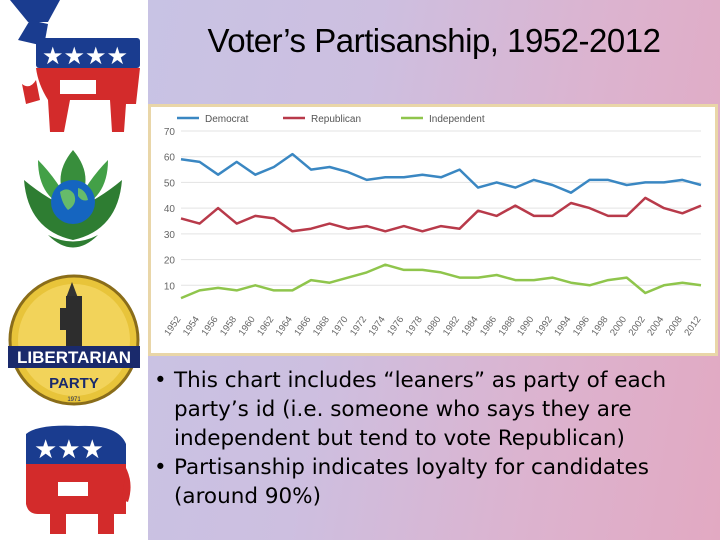 The height and width of the screenshot is (540, 720). What do you see at coordinates (655, 326) in the screenshot?
I see `x-tick-label: 2004` at bounding box center [655, 326].